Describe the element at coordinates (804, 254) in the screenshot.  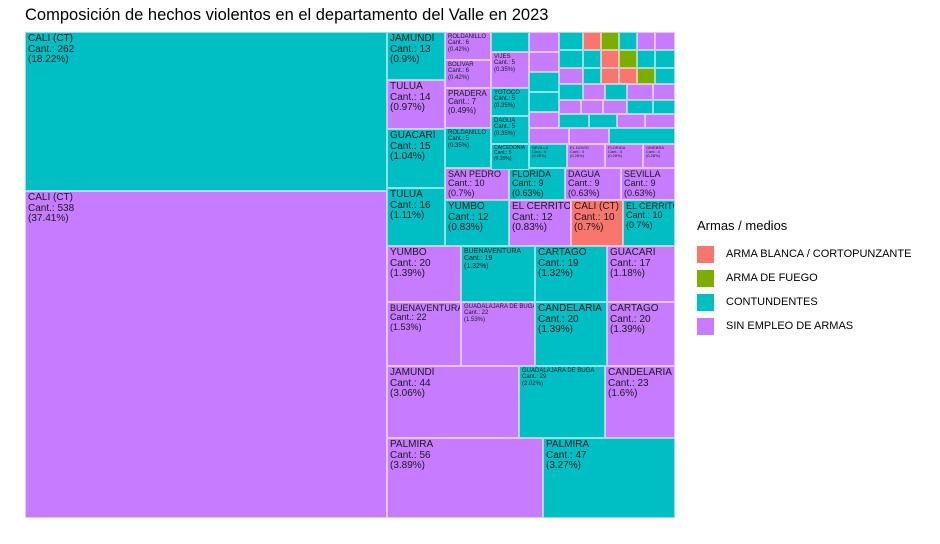
I see `legend-item: ARMA BLANCA / CORTOPUNZANTE` at that location.